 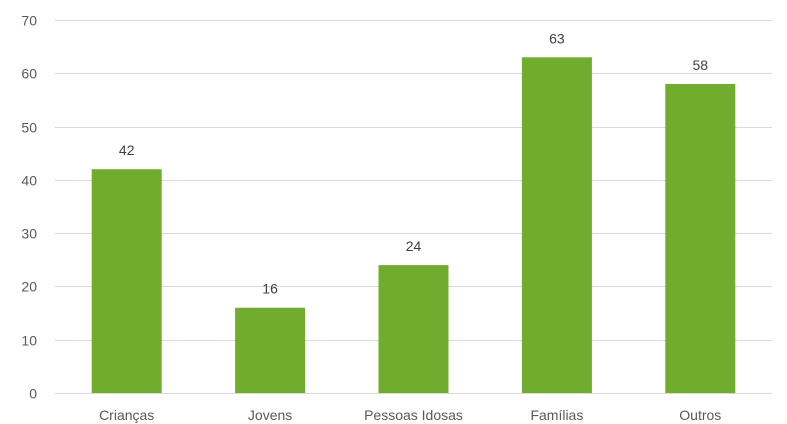 I want to click on data-label-4: 58, so click(x=701, y=65).